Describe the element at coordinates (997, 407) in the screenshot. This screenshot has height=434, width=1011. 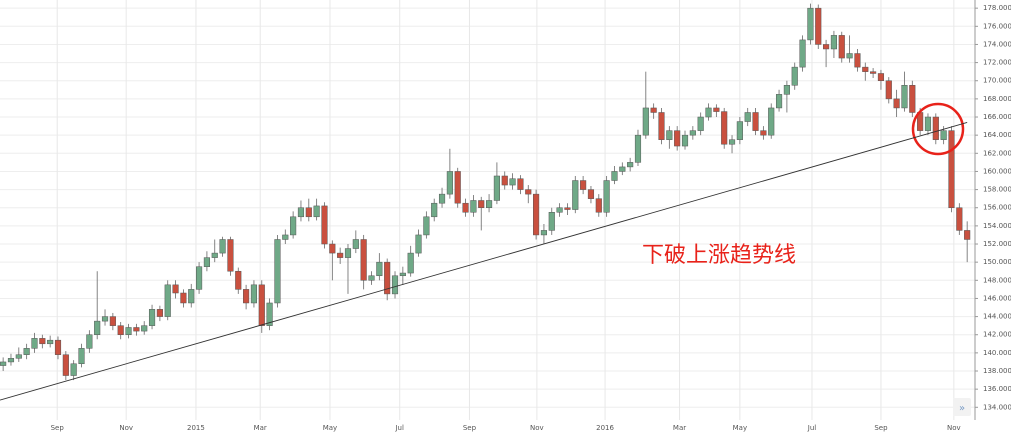
I see `y-tick-label: 134.000` at that location.